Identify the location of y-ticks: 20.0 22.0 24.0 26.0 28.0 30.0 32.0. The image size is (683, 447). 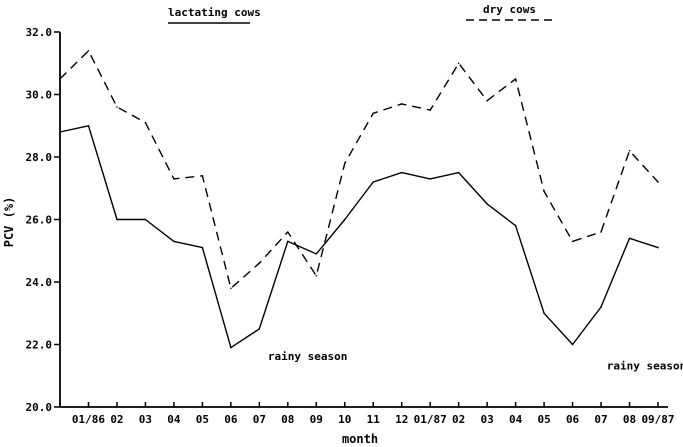
(43, 220).